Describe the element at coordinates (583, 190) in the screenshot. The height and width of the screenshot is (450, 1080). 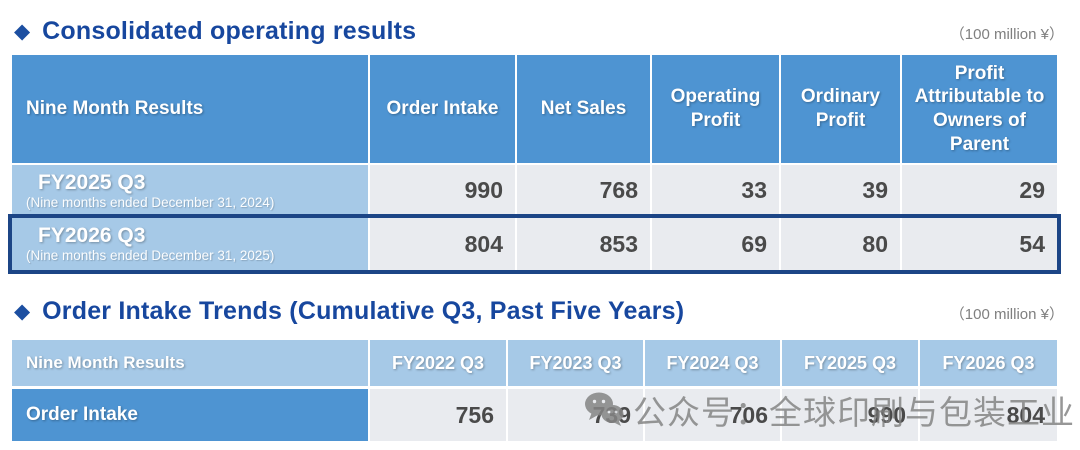
I see `fy2025-net-sales-value: 768` at that location.